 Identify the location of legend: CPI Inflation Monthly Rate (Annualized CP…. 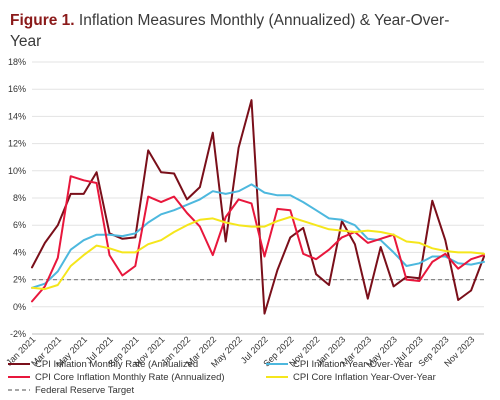
(222, 377).